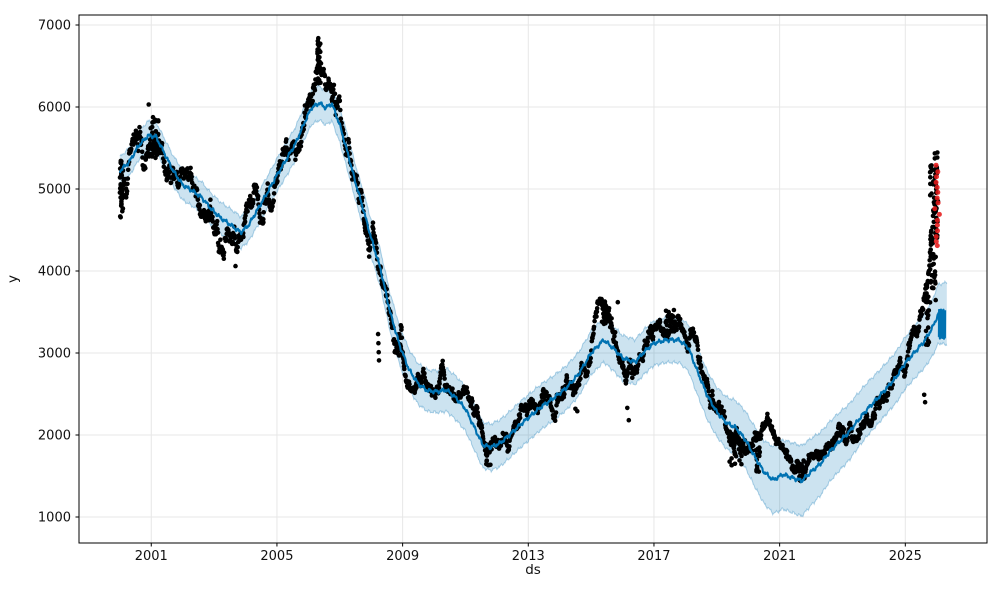 Image resolution: width=1000 pixels, height=600 pixels. Describe the element at coordinates (54, 26) in the screenshot. I see `y-tick-label: 7000` at that location.